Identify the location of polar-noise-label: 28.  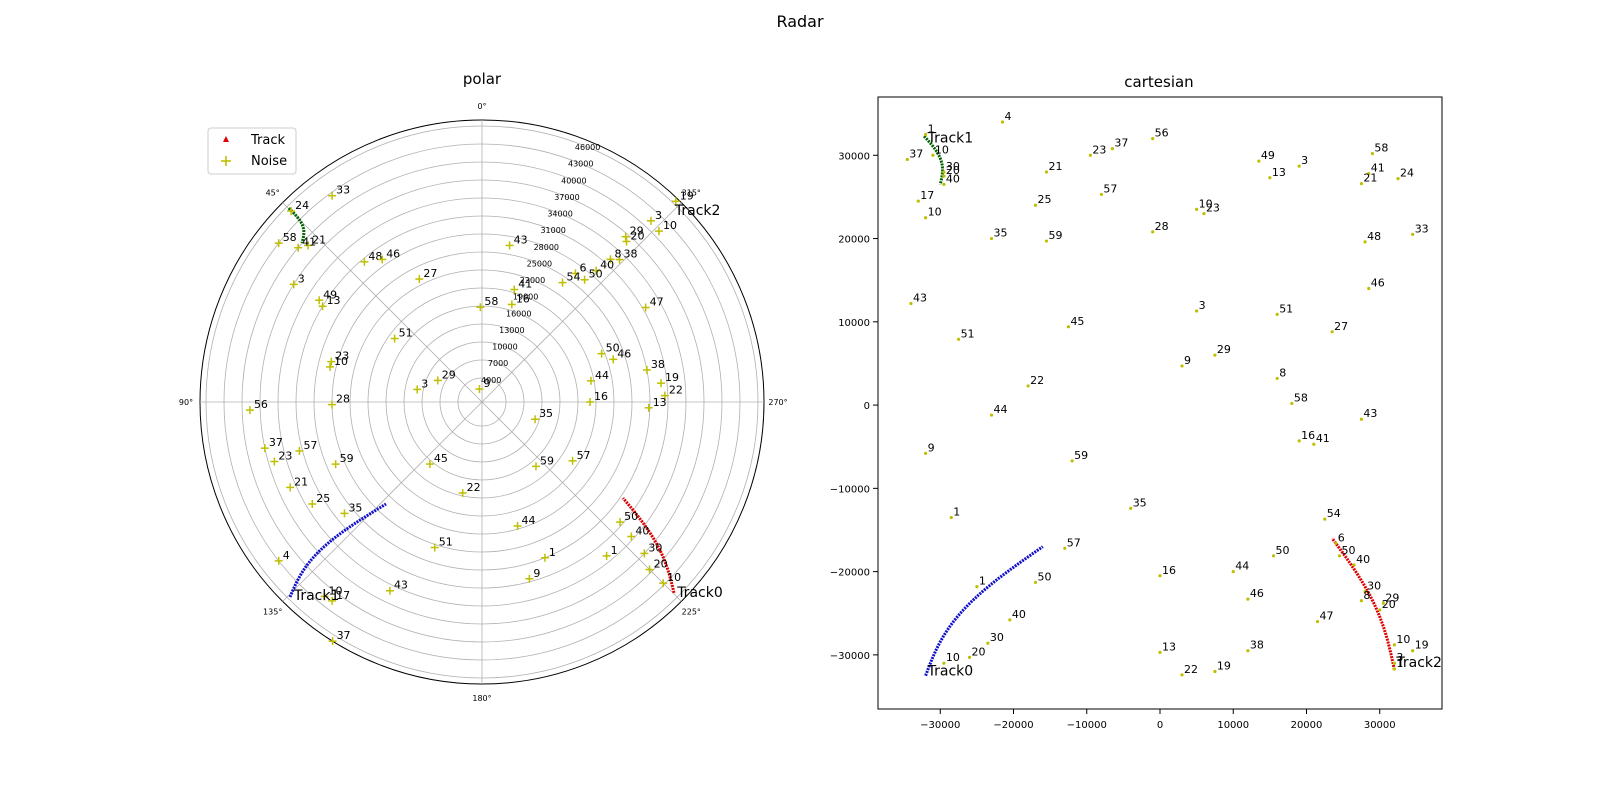
(343, 399).